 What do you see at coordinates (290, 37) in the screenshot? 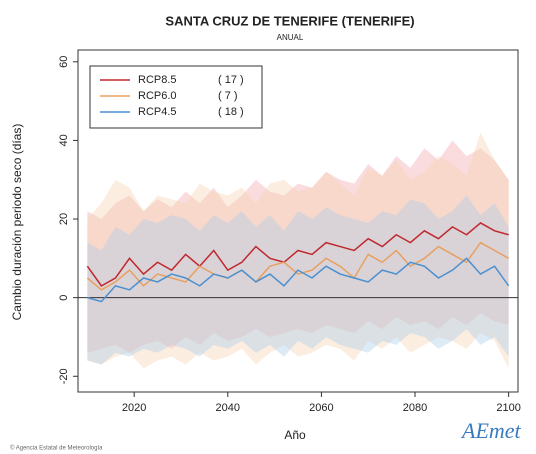
I see `chart-subtitle: ANUAL` at bounding box center [290, 37].